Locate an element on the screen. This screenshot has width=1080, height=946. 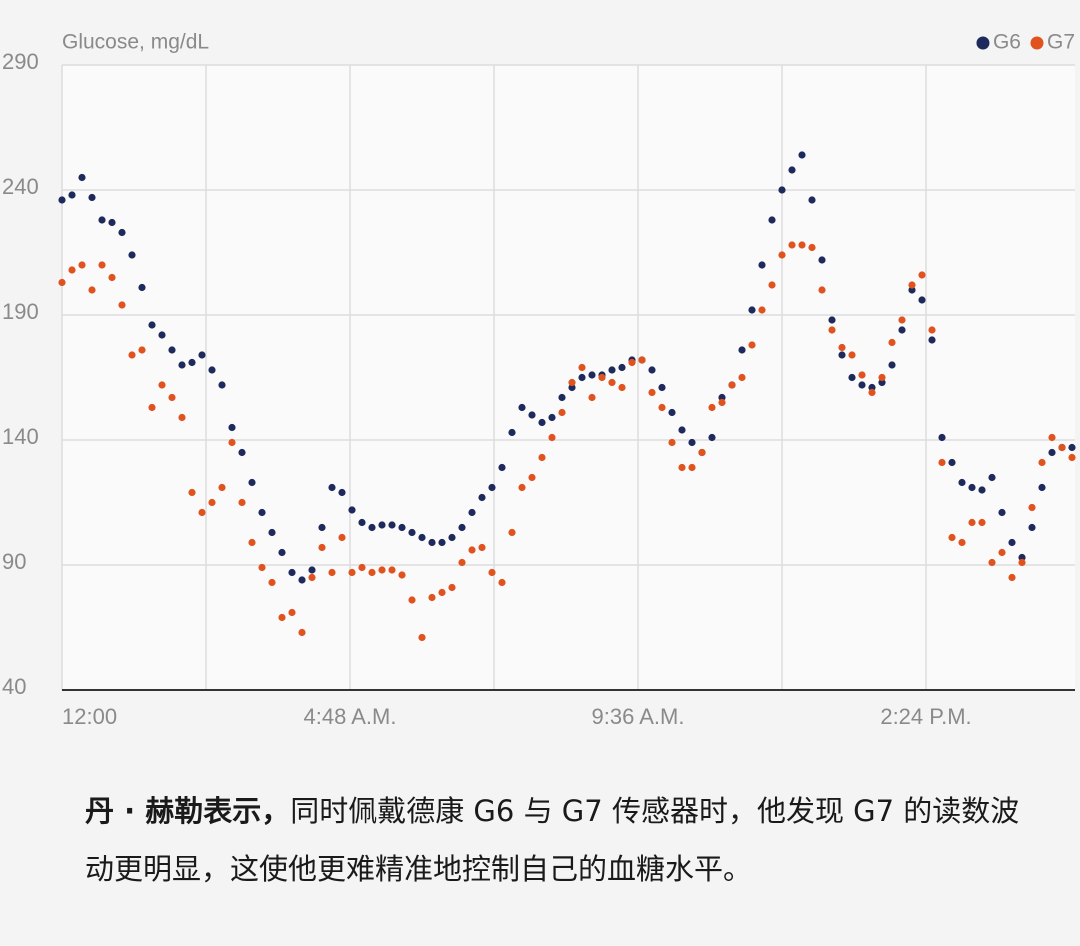
x-tick-label: 2:24 P.M. is located at coordinates (925, 716).